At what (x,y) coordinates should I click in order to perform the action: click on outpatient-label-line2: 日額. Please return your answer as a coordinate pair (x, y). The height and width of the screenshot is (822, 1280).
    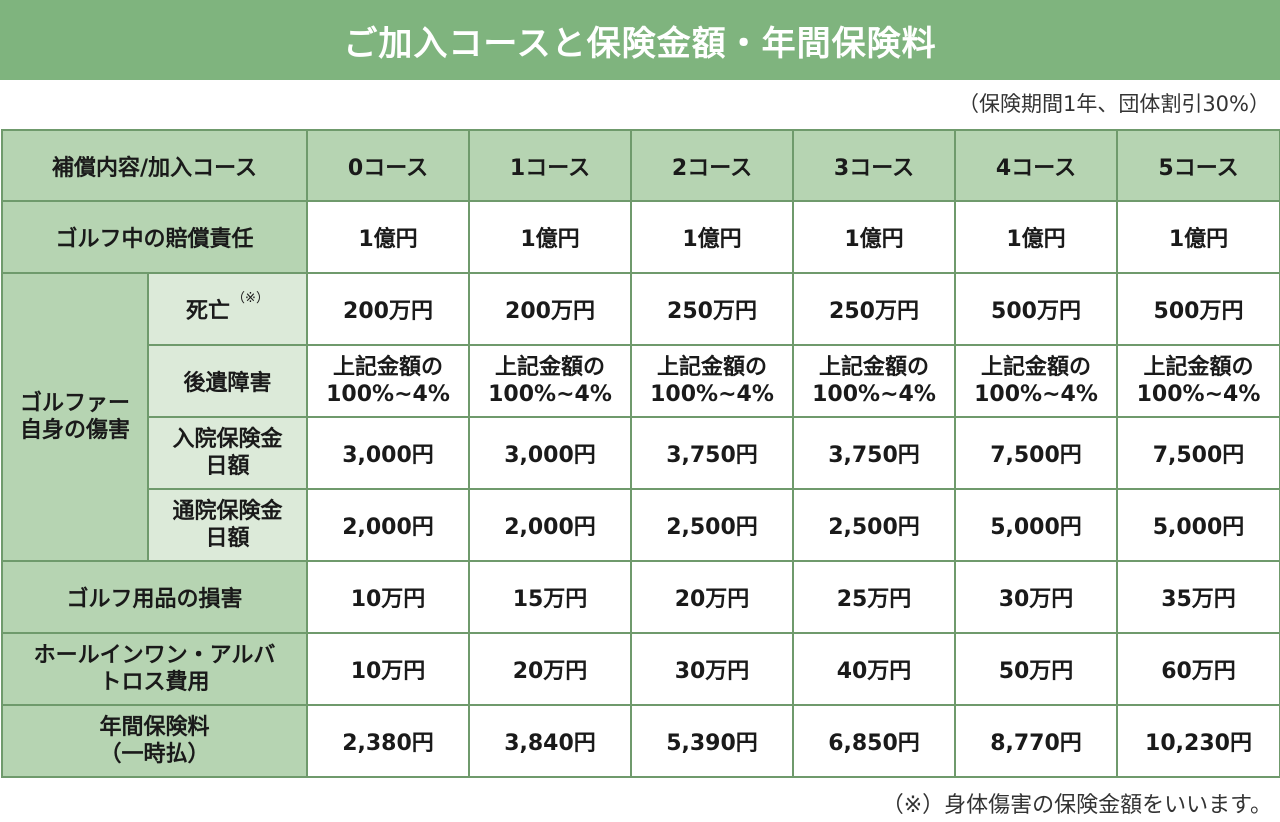
    Looking at the image, I should click on (227, 538).